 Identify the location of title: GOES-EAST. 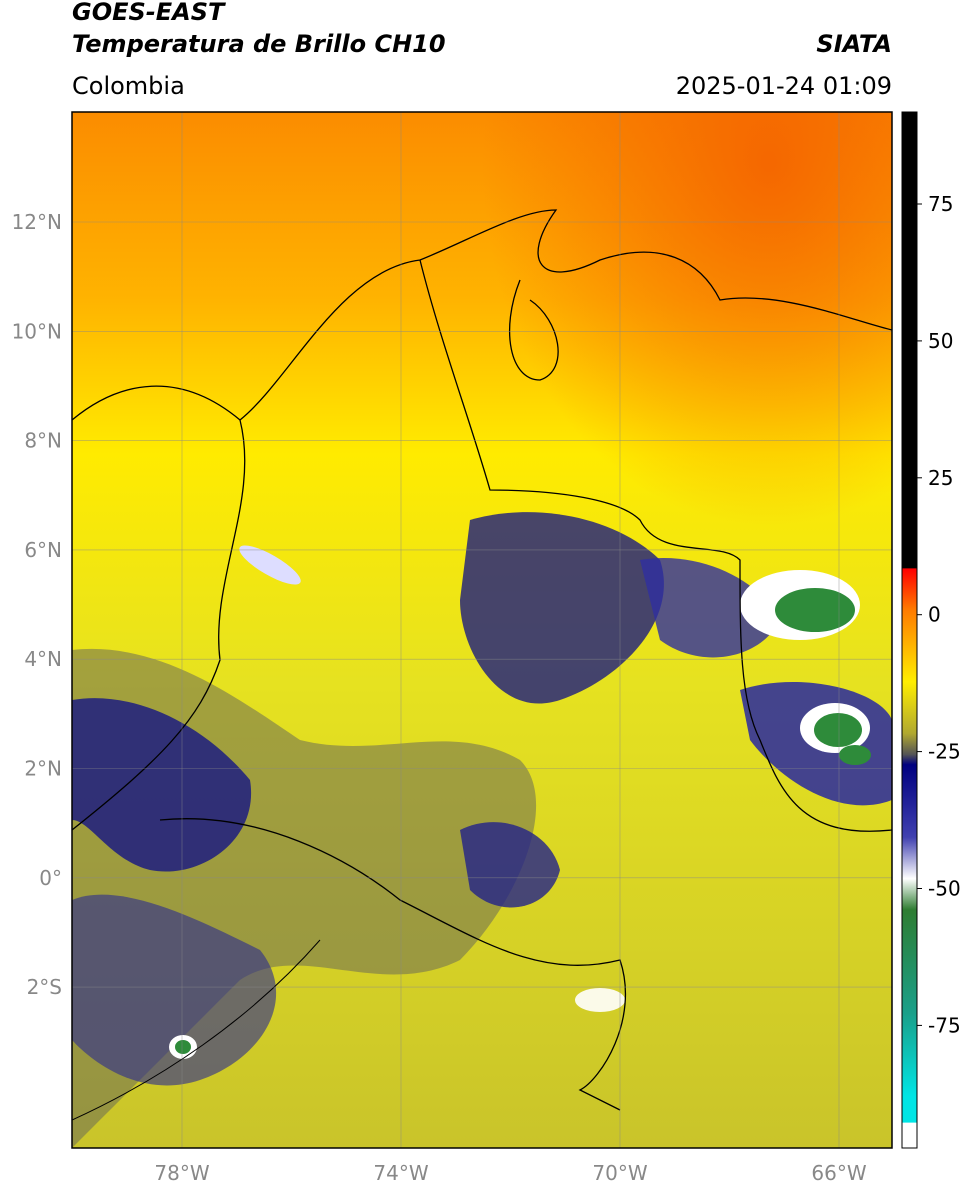
(148, 13).